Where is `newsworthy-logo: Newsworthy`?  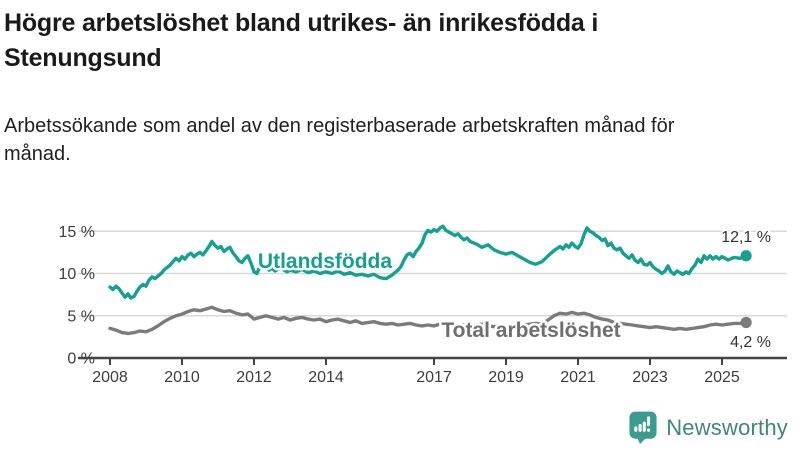
newsworthy-logo: Newsworthy is located at coordinates (708, 427).